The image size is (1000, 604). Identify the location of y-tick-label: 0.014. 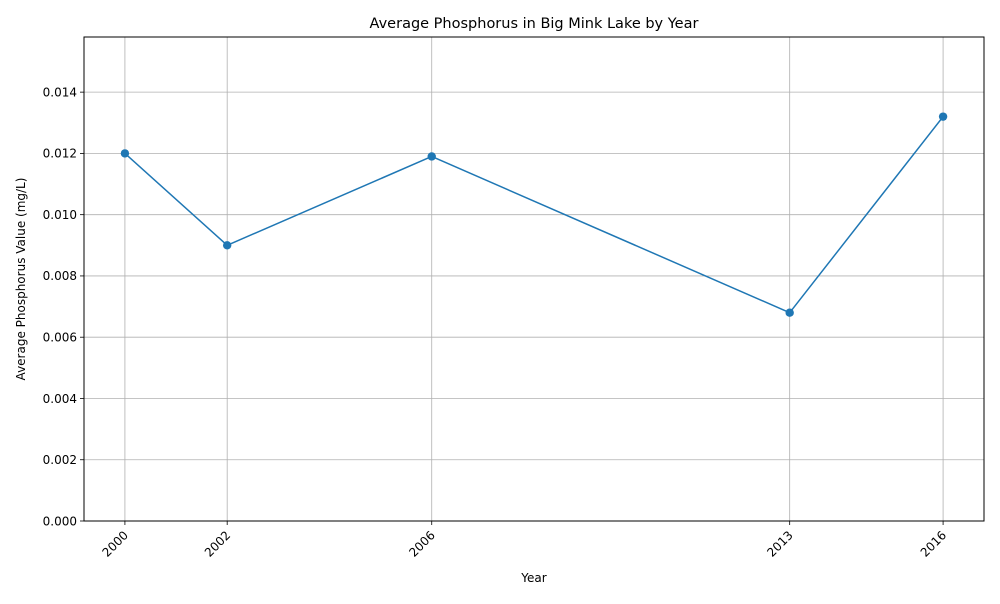
(60, 92).